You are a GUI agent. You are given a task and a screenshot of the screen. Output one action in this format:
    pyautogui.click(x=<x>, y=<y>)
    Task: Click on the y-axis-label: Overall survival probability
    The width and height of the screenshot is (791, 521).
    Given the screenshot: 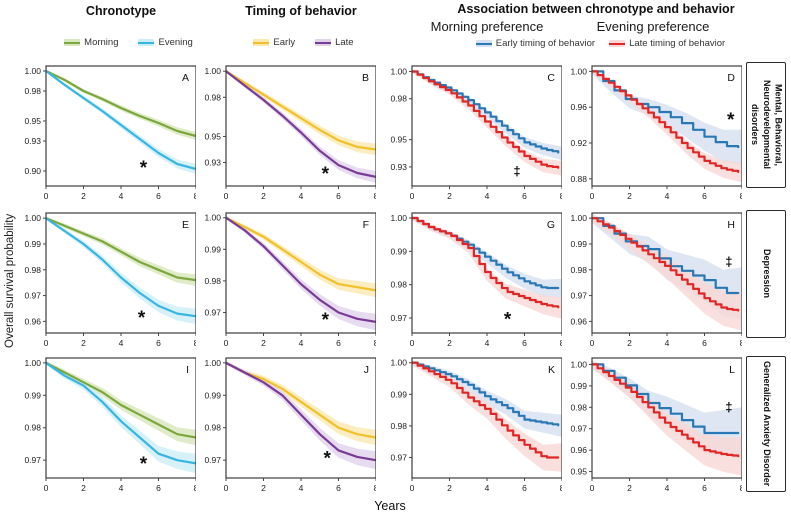 What is the action you would take?
    pyautogui.click(x=10, y=280)
    